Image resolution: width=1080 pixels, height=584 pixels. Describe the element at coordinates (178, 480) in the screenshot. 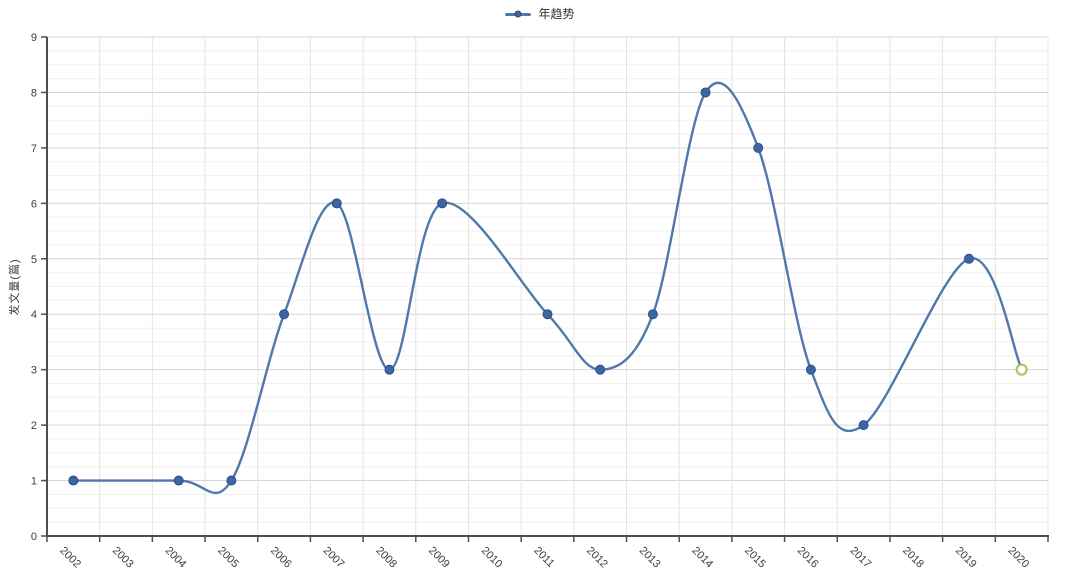

I see `data-point-2004` at that location.